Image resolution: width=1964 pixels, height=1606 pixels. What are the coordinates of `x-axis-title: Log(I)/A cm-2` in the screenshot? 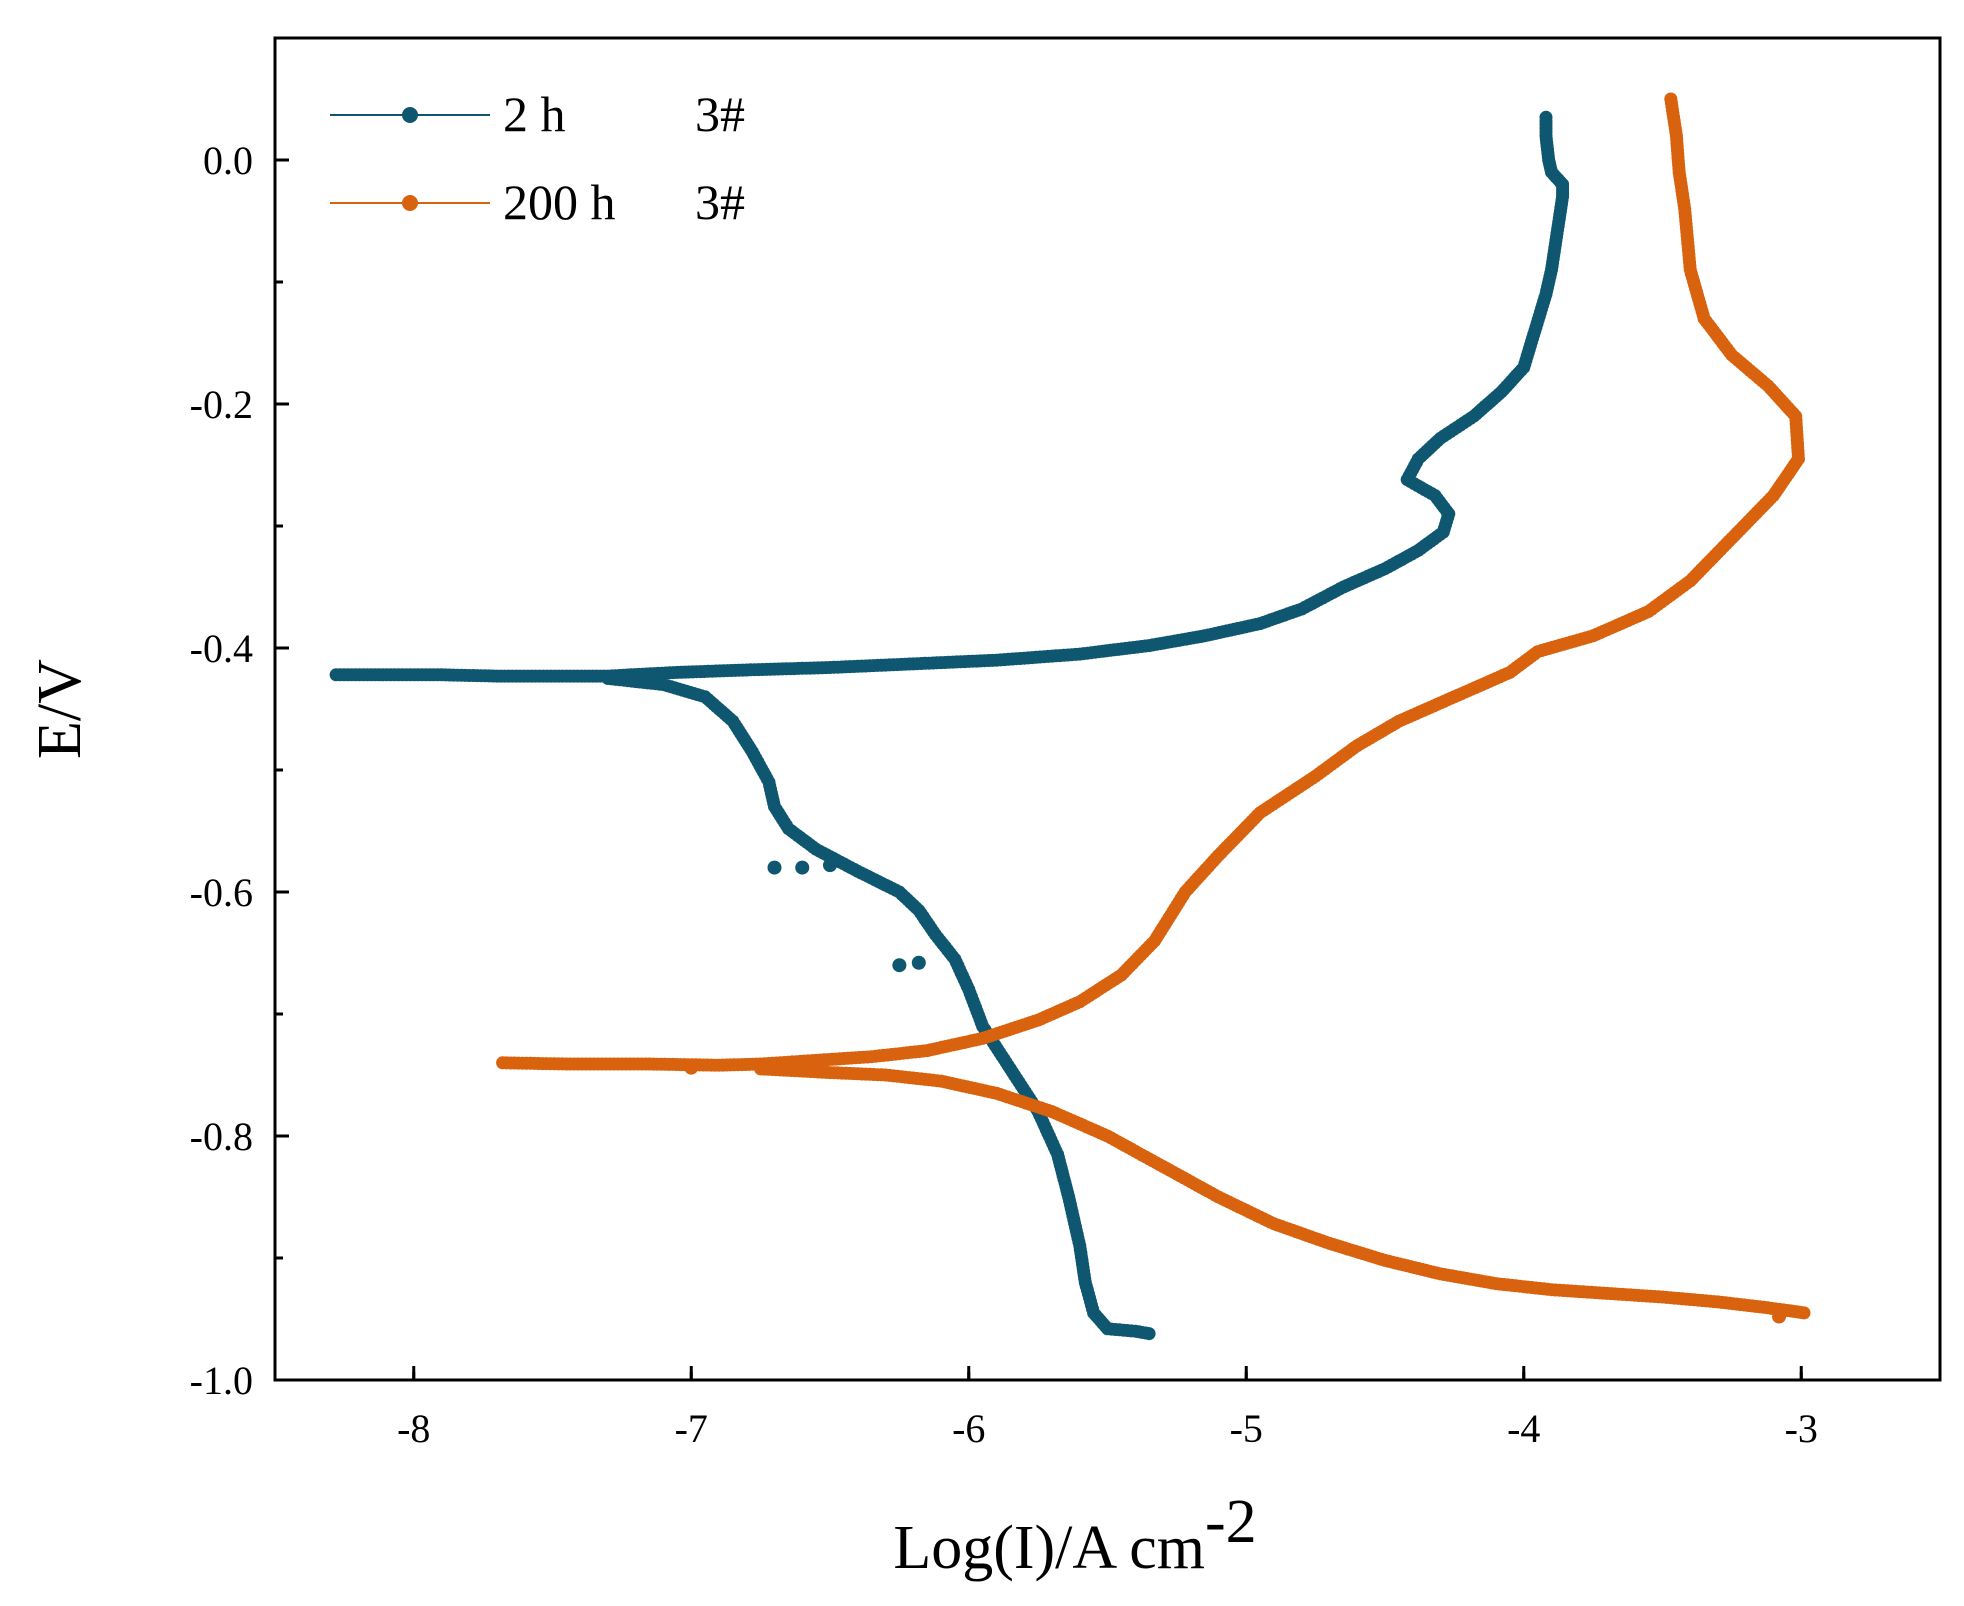 It's located at (1074, 1535).